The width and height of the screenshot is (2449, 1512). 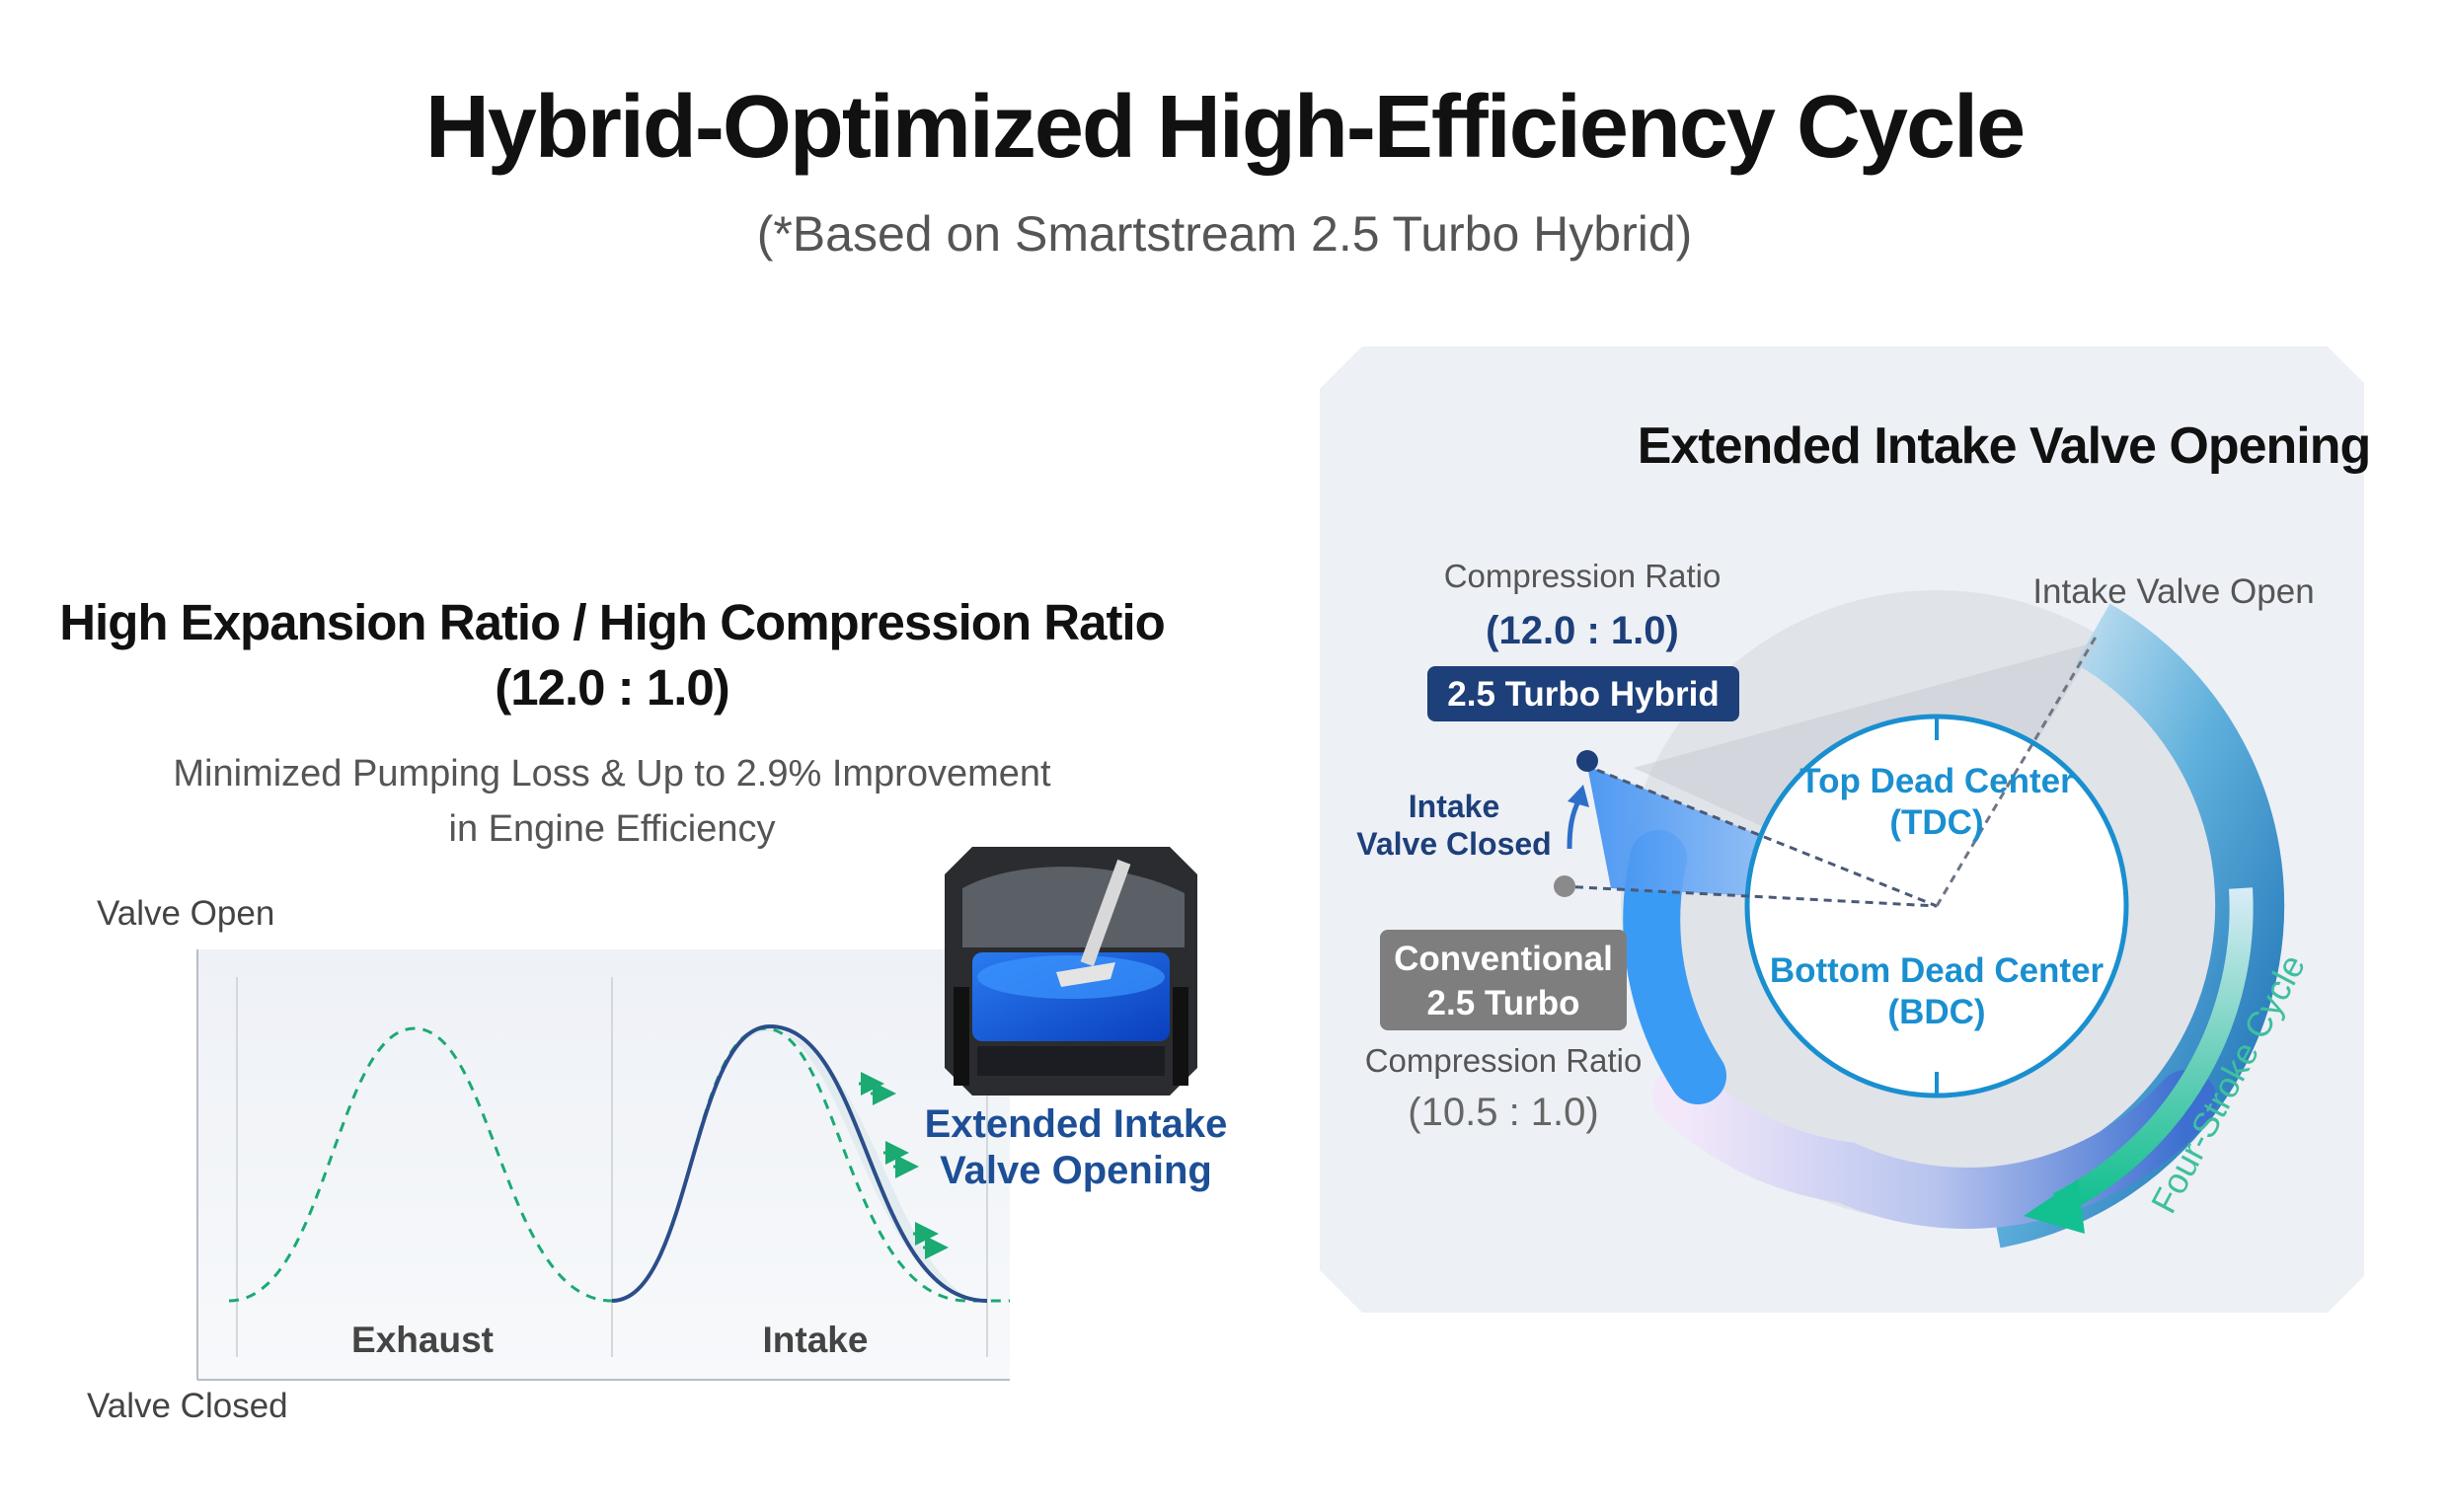 I want to click on left-desc-line2: in Engine Efficiency, so click(x=612, y=829).